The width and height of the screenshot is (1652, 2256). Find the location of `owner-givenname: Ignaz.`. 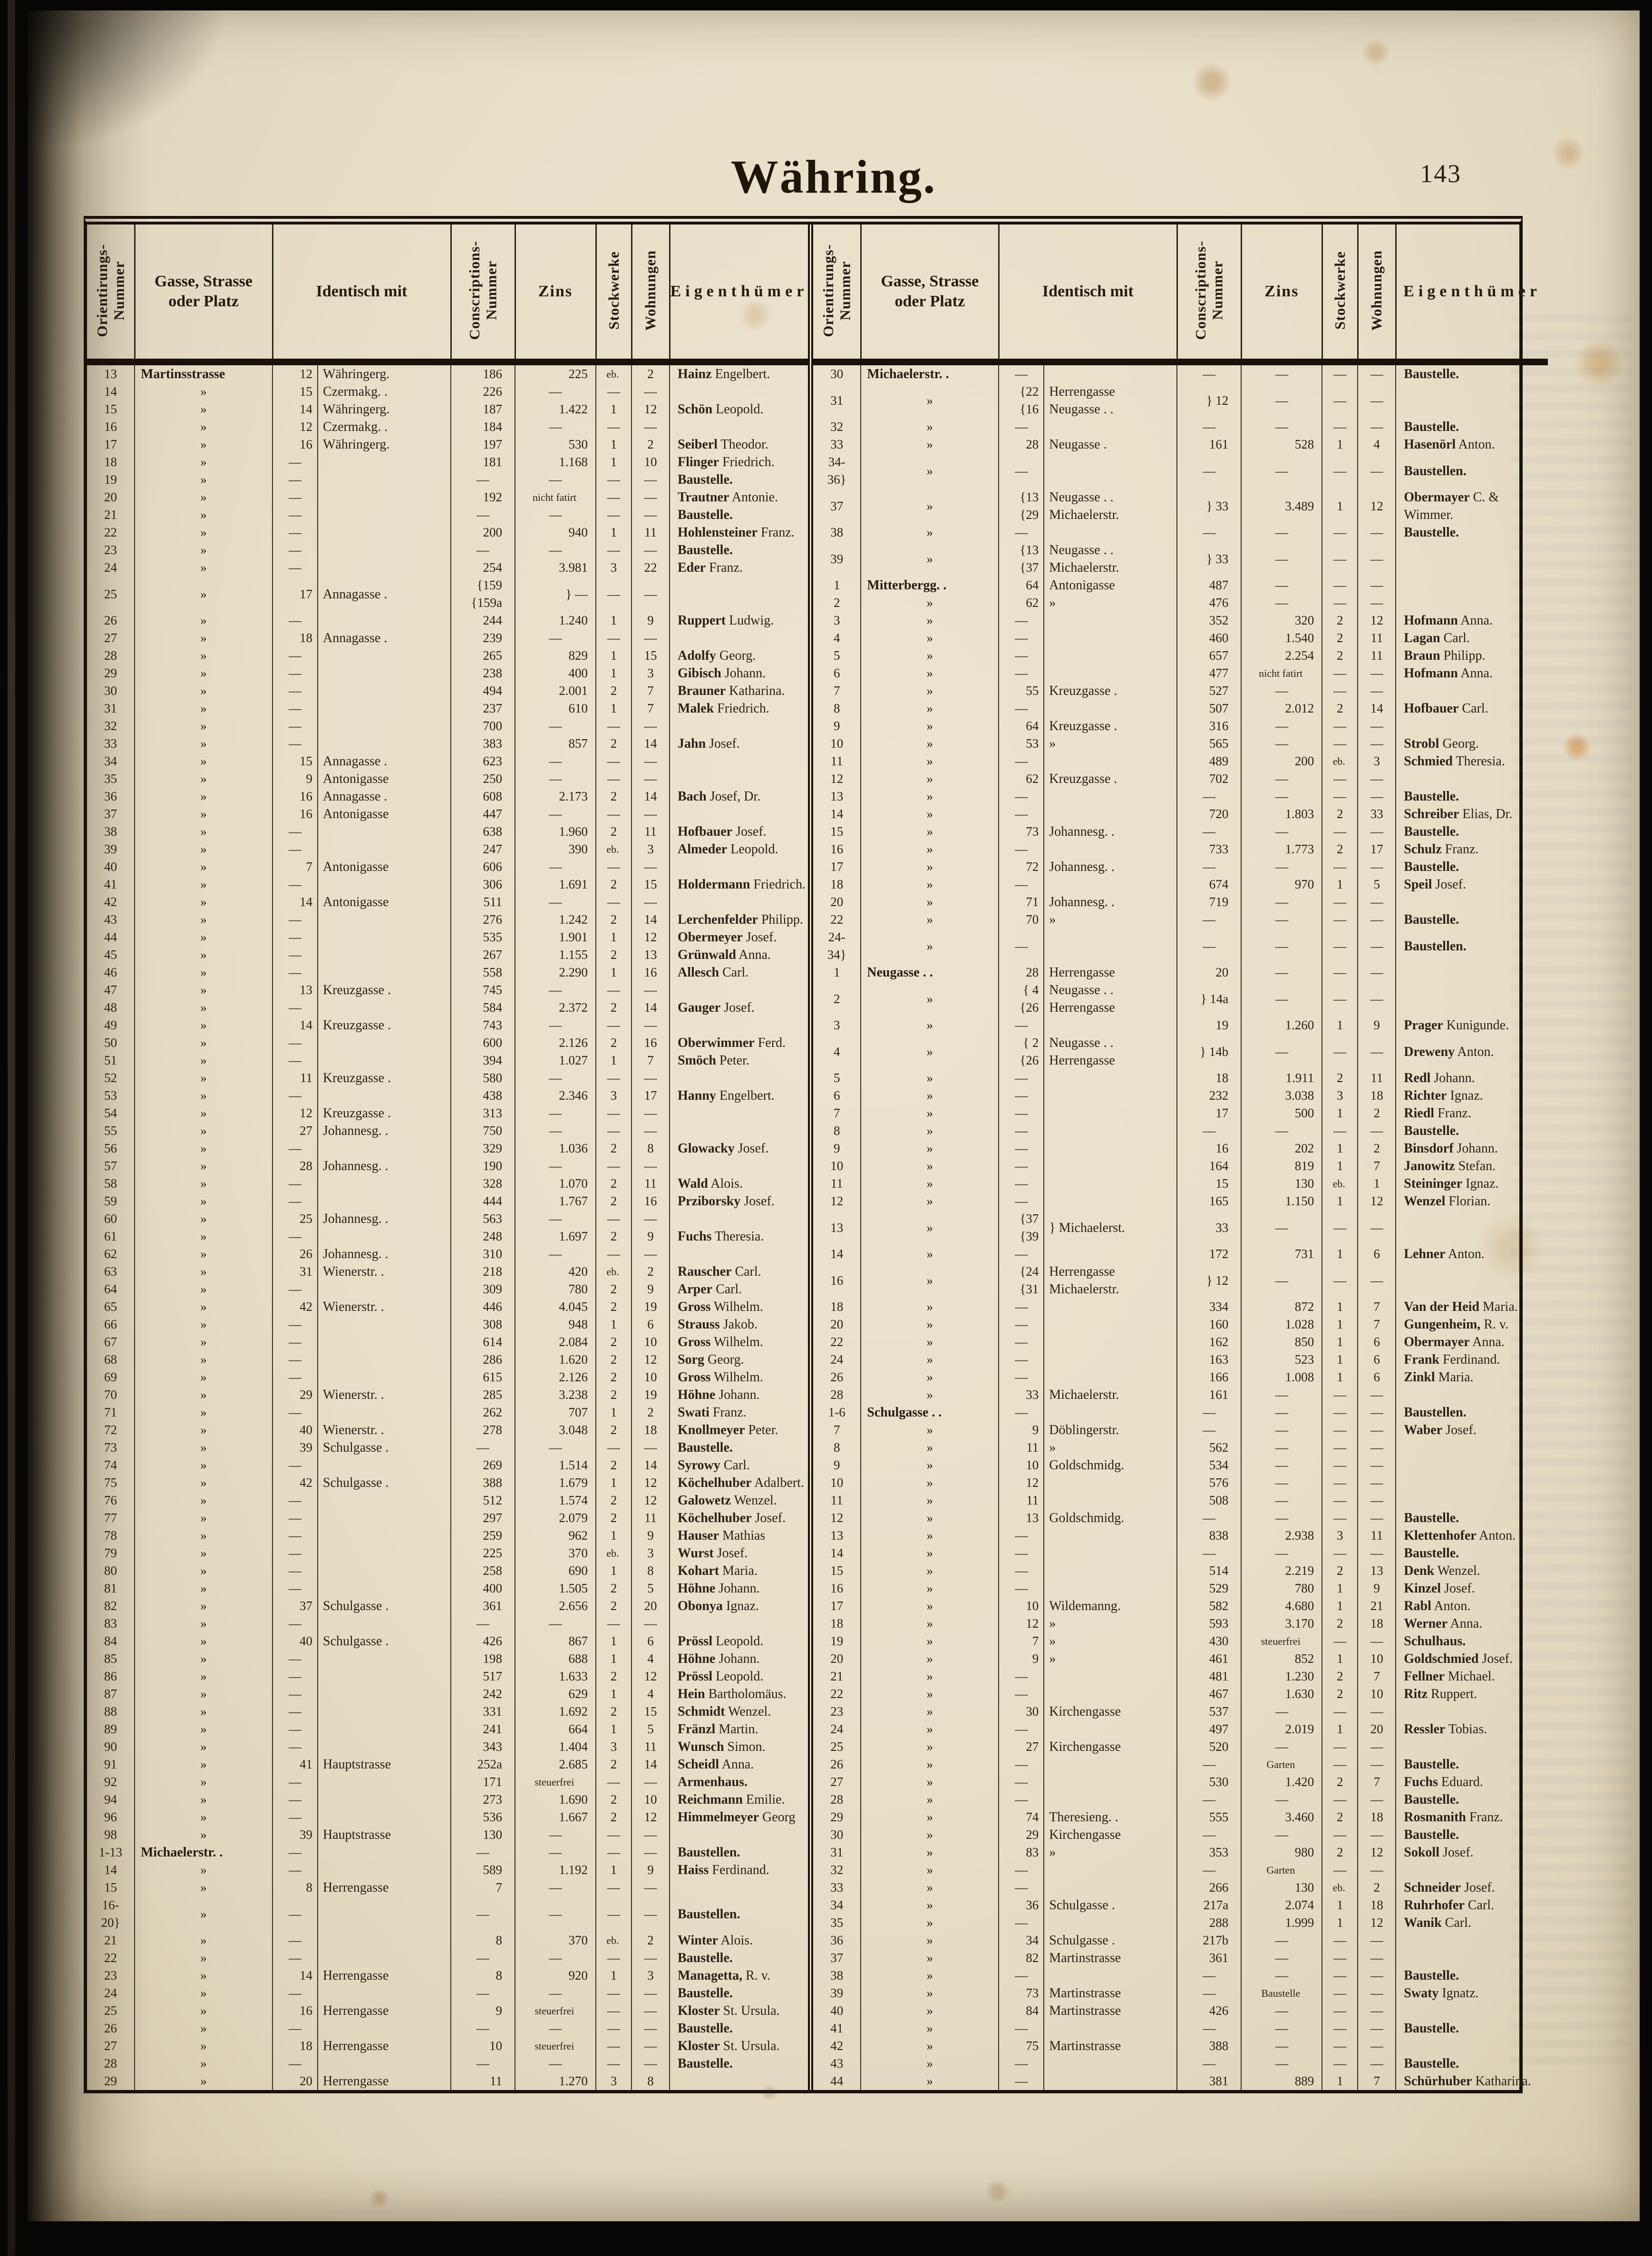

owner-givenname: Ignaz. is located at coordinates (740, 1606).